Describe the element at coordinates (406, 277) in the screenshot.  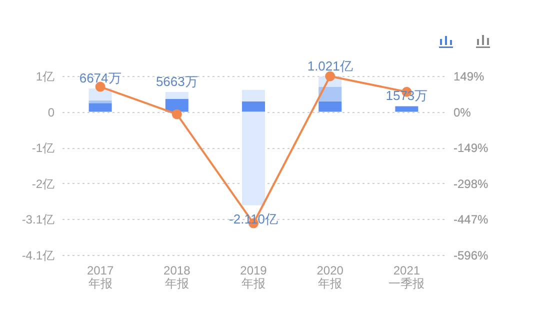
I see `x-tick-label: 2021 一季报` at that location.